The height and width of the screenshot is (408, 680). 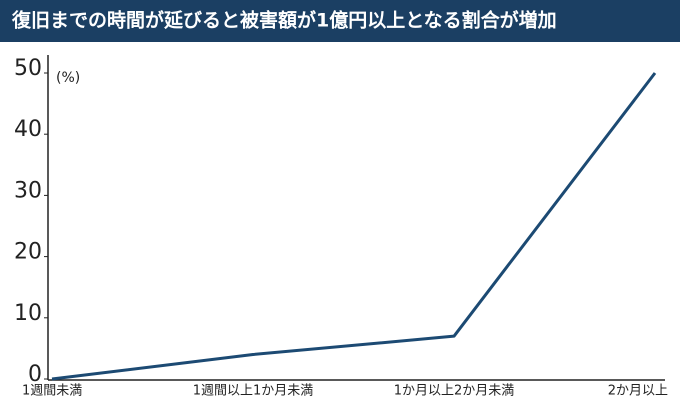 What do you see at coordinates (28, 68) in the screenshot?
I see `y-tick-label: 50` at bounding box center [28, 68].